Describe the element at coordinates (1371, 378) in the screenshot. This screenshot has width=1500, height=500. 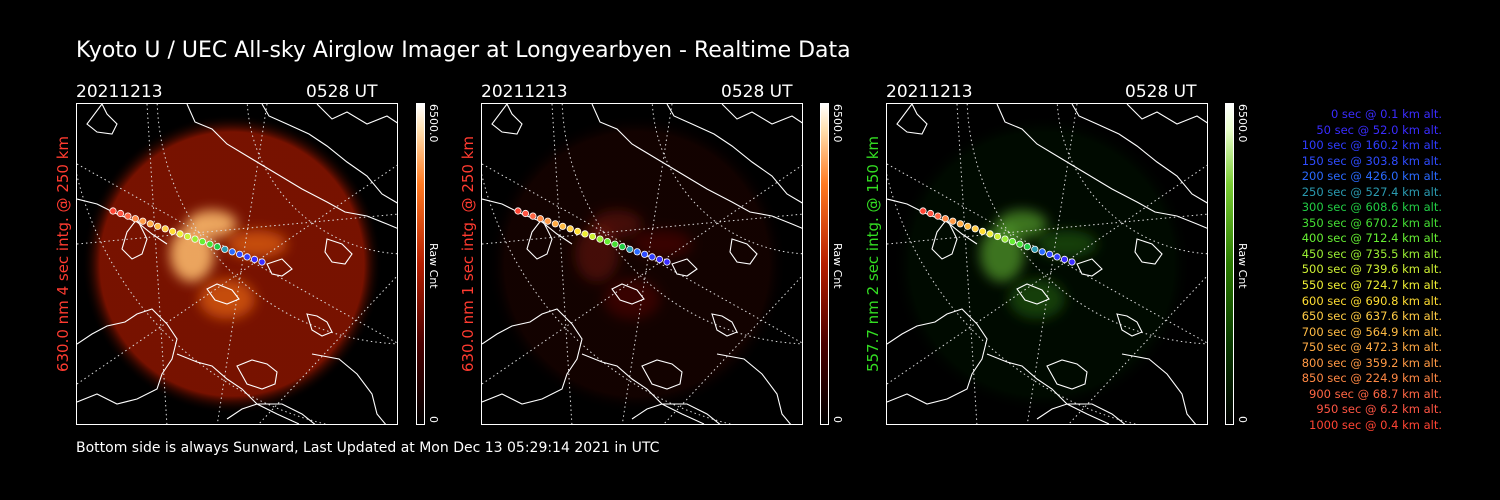
I see `legend-row: 850 sec @ 224.9 km alt.` at that location.